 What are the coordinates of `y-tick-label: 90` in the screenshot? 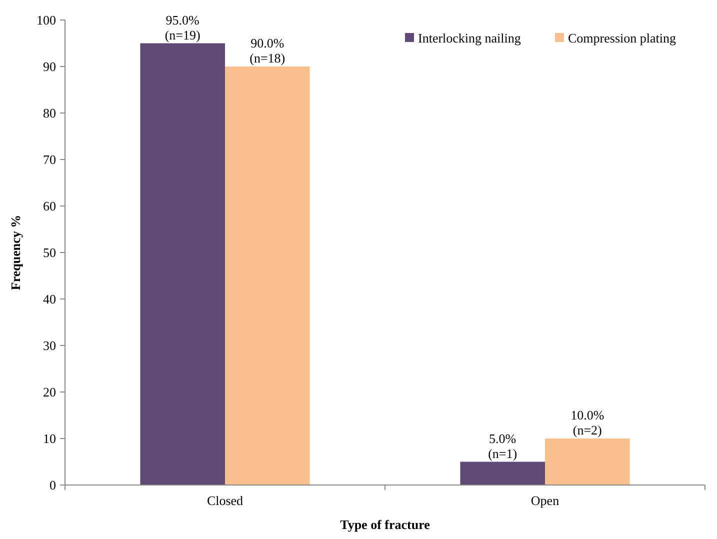 It's located at (49, 66).